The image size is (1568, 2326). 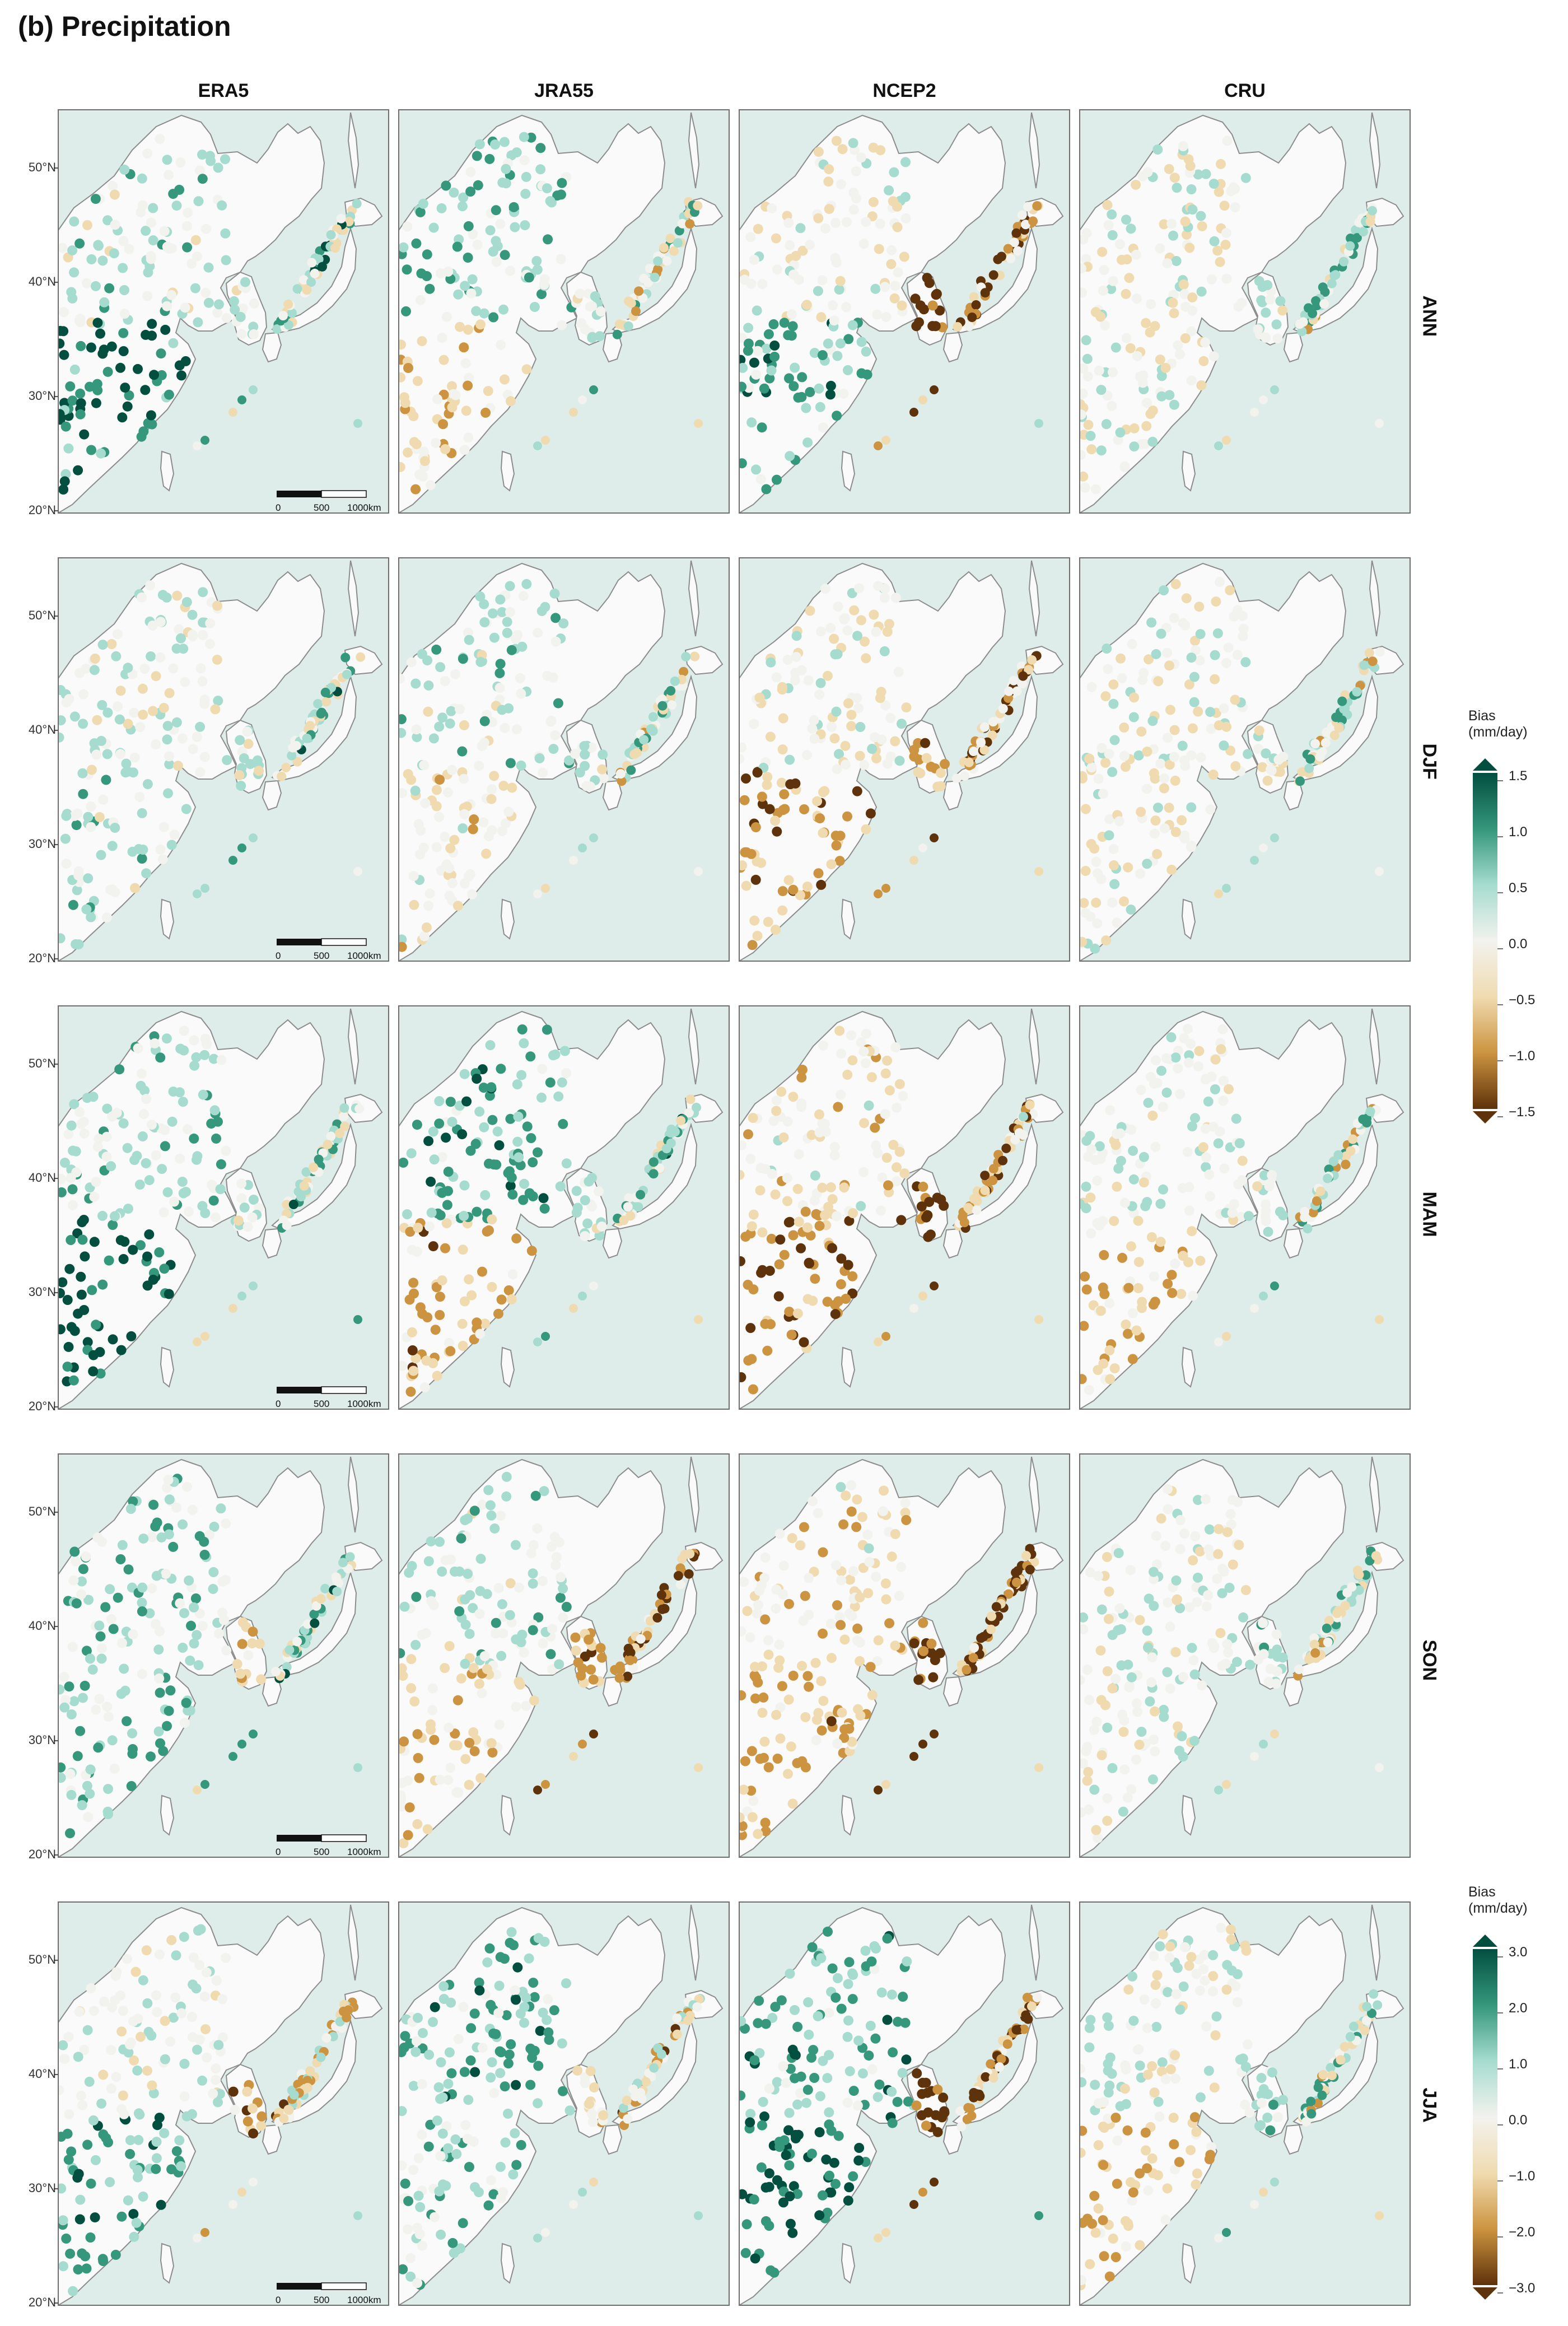 I want to click on panel-frame, so click(x=1245, y=759).